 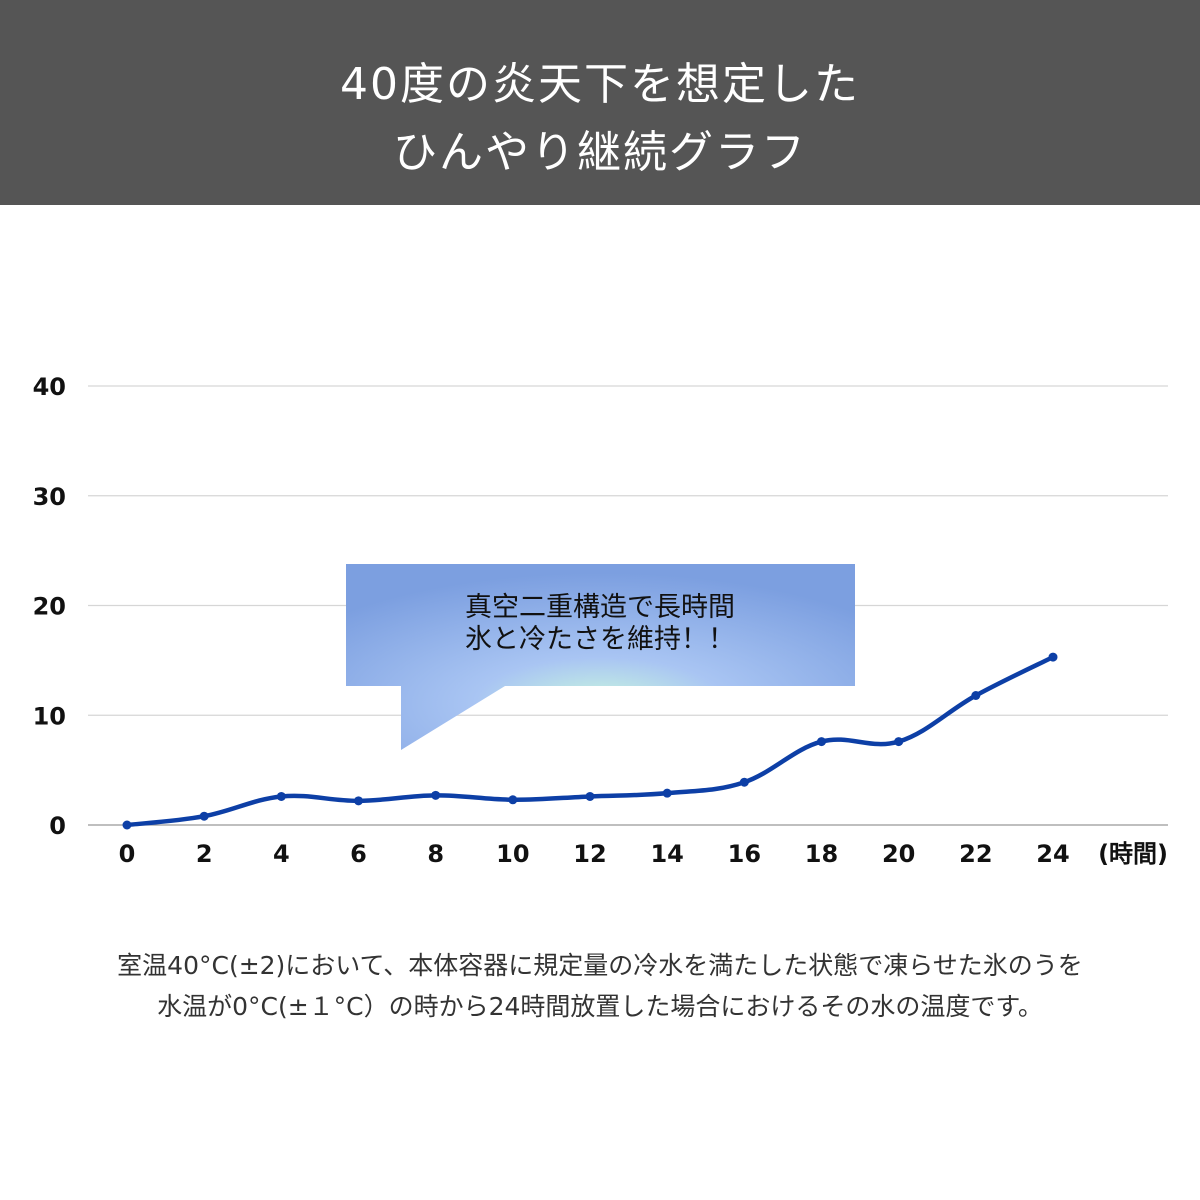 What do you see at coordinates (600, 152) in the screenshot?
I see `chart-title-line2: ひんやり継続グラフ` at bounding box center [600, 152].